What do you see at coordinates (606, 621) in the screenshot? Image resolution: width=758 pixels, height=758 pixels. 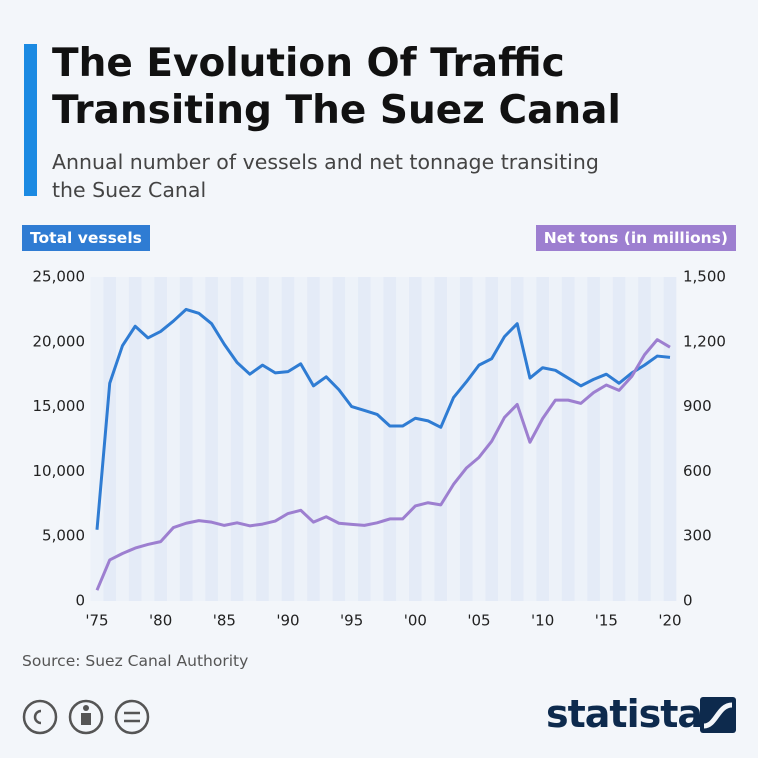 I see `x-tick-label: '15` at bounding box center [606, 621].